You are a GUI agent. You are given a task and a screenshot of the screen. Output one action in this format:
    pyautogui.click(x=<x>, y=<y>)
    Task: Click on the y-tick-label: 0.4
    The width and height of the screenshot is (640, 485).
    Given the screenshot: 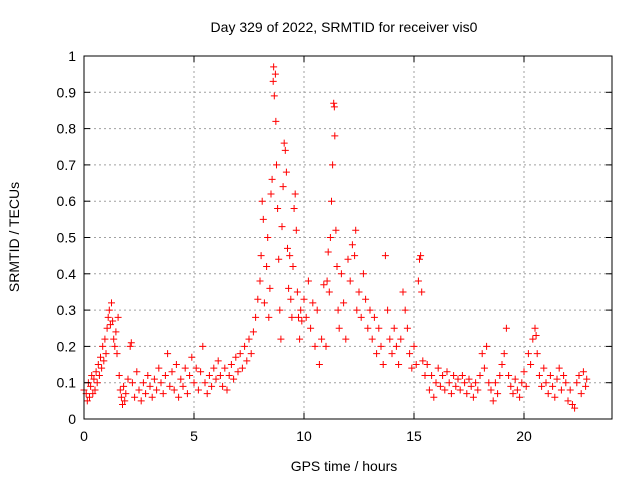 What is the action you would take?
    pyautogui.click(x=67, y=274)
    